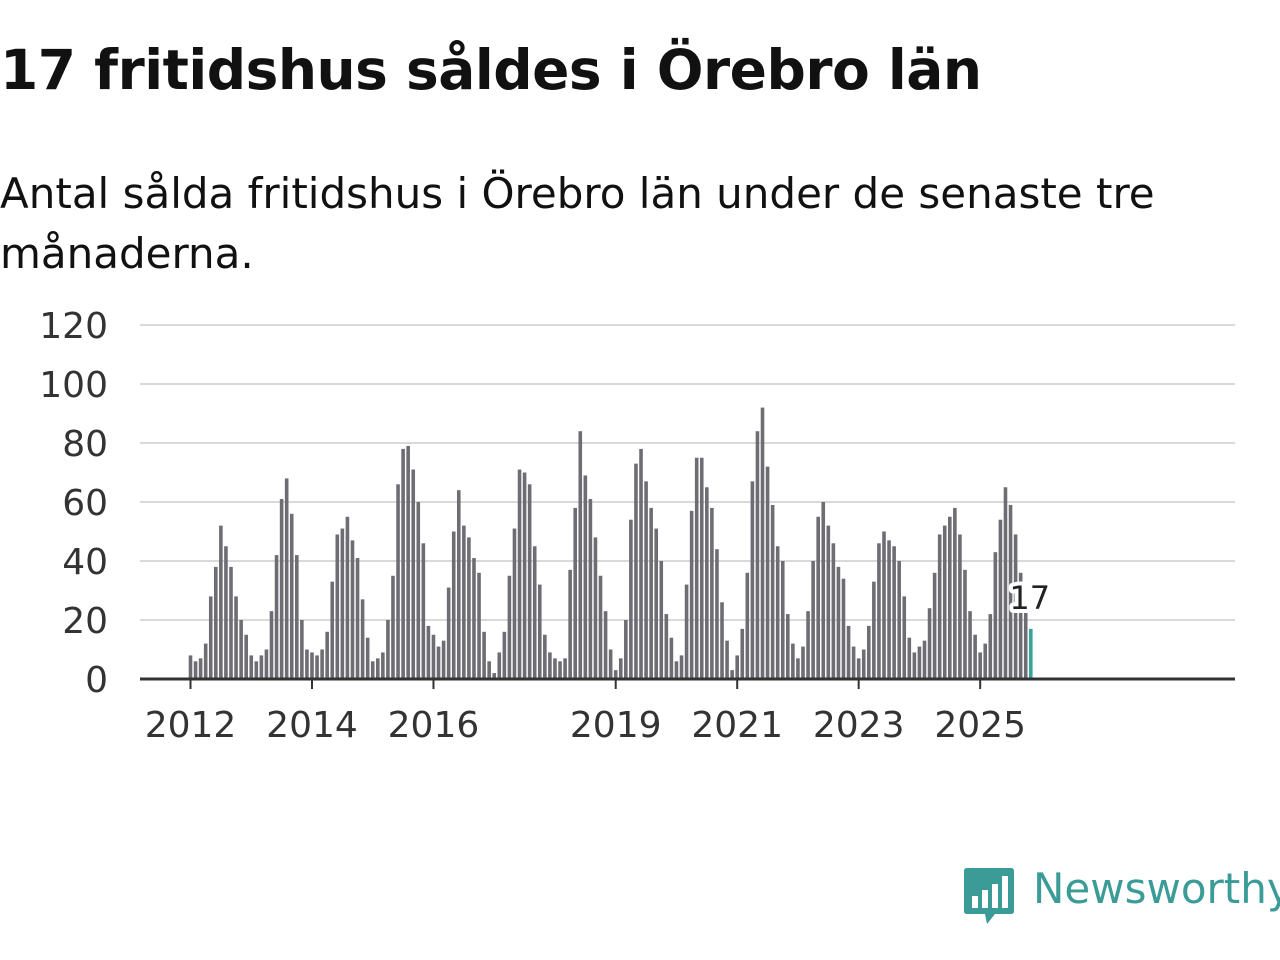  Describe the element at coordinates (96, 680) in the screenshot. I see `y-tick-label-0: 0` at that location.